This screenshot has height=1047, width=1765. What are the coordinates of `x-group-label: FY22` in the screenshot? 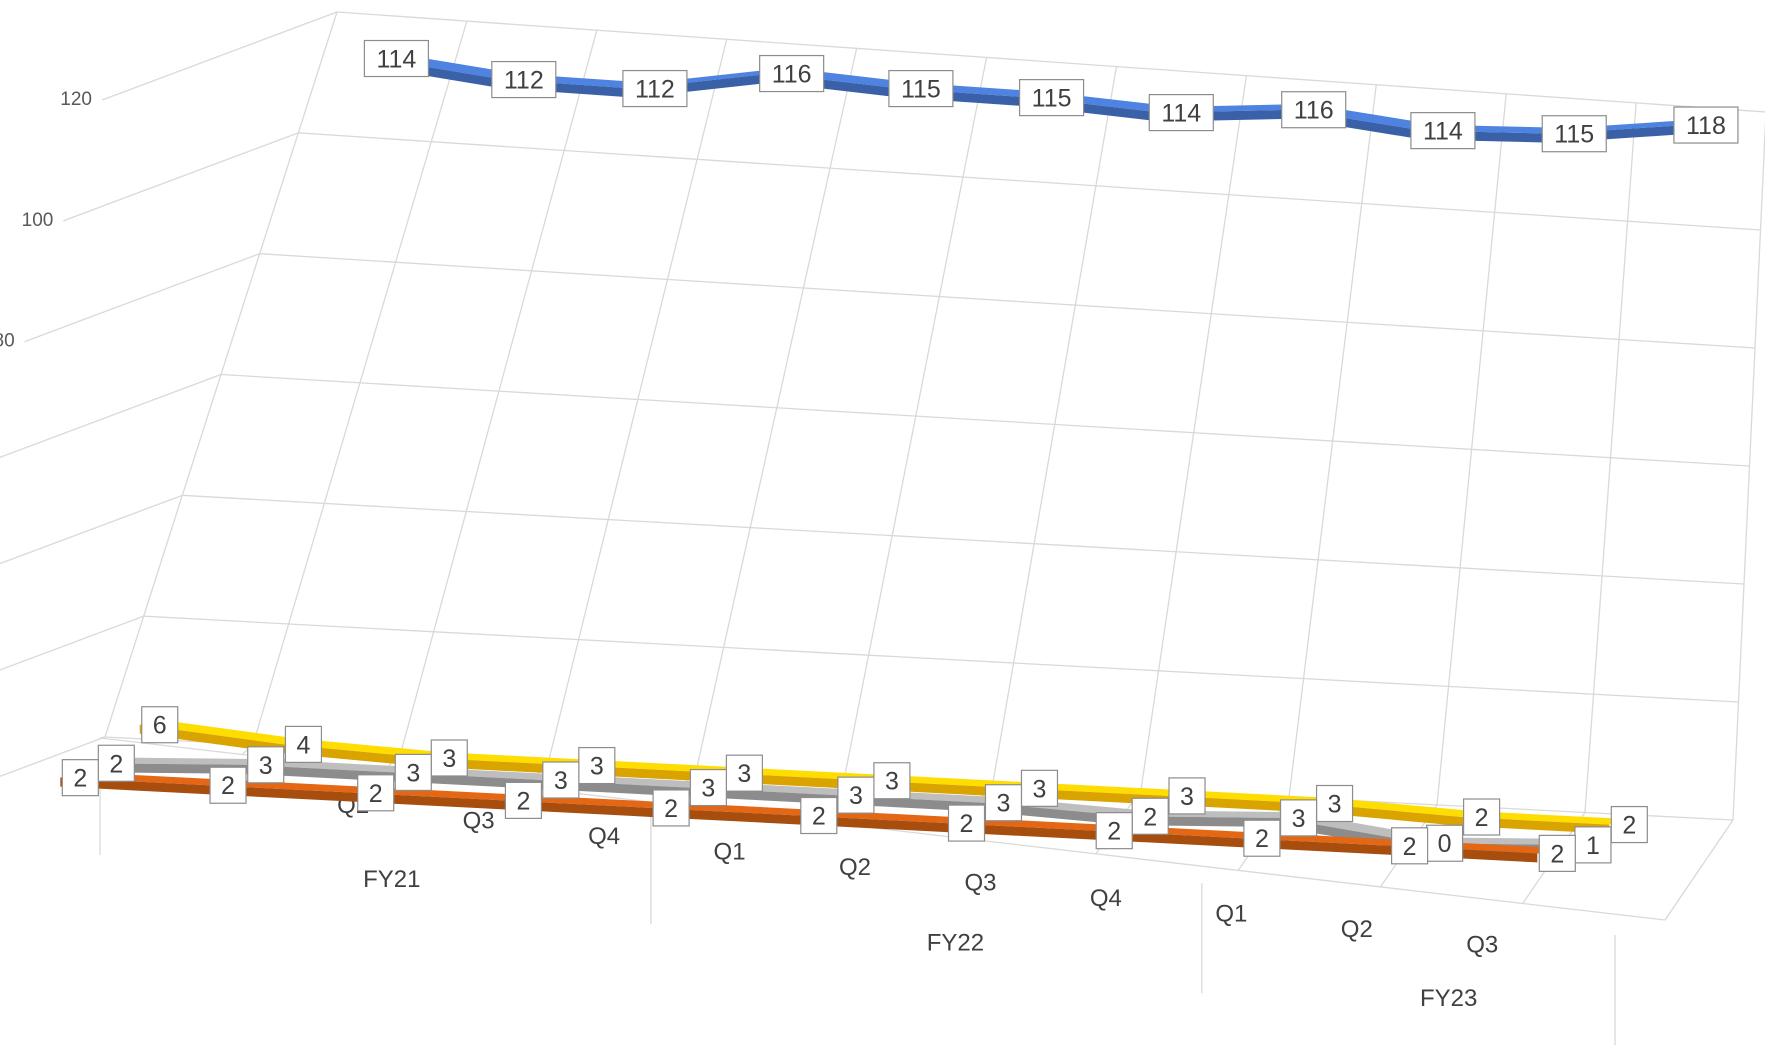 It's located at (955, 942).